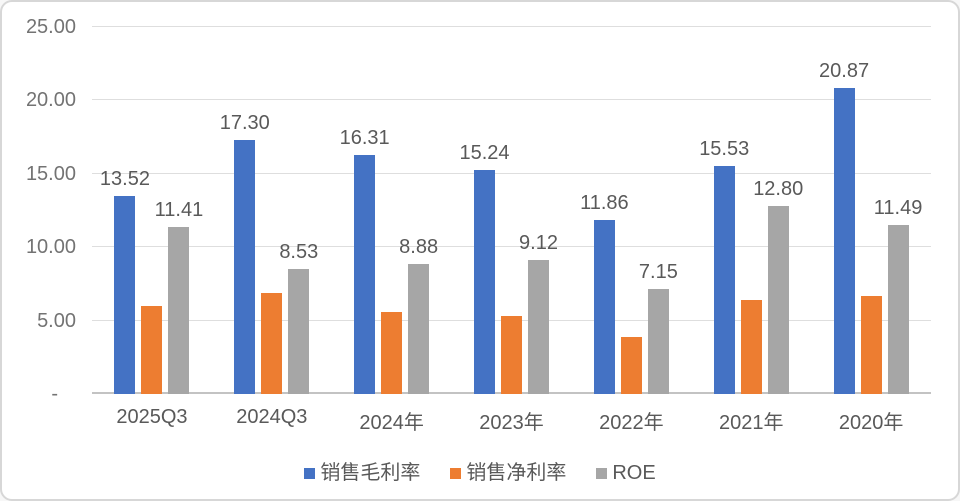 The image size is (960, 501). I want to click on bar-roe-2022: 7.15, so click(658, 328).